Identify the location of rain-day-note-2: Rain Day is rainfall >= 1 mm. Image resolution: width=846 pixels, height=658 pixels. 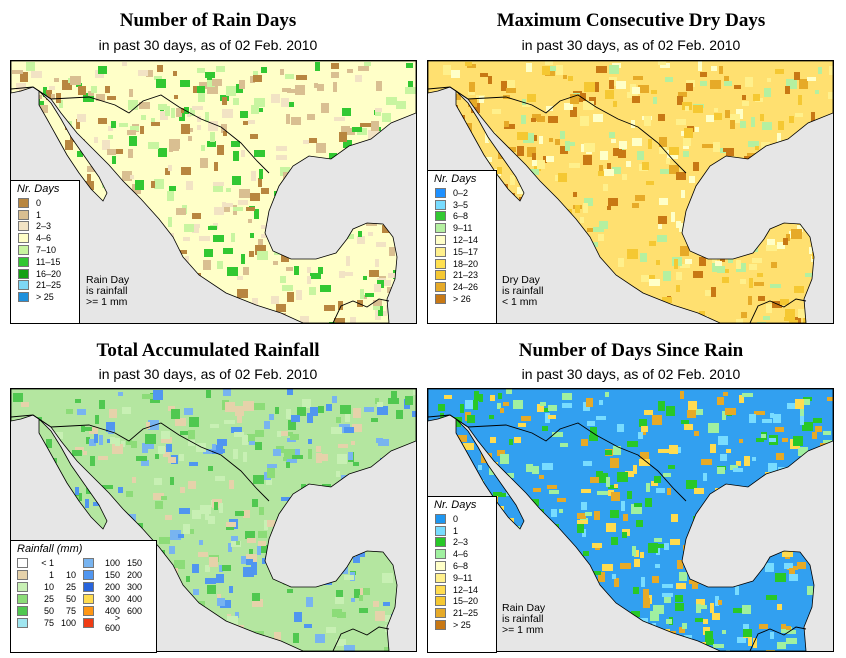
(524, 619).